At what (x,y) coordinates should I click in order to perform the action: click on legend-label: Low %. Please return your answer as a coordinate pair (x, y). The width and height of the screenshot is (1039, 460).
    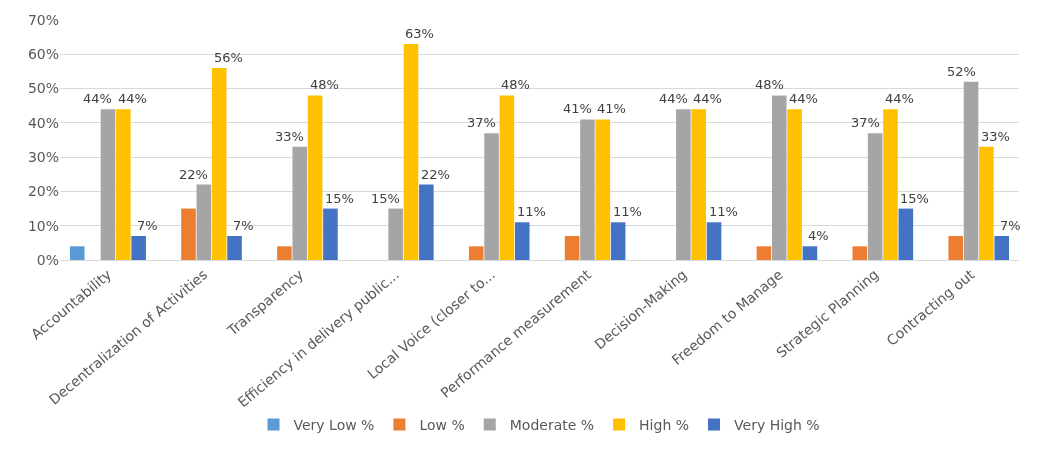
    Looking at the image, I should click on (442, 424).